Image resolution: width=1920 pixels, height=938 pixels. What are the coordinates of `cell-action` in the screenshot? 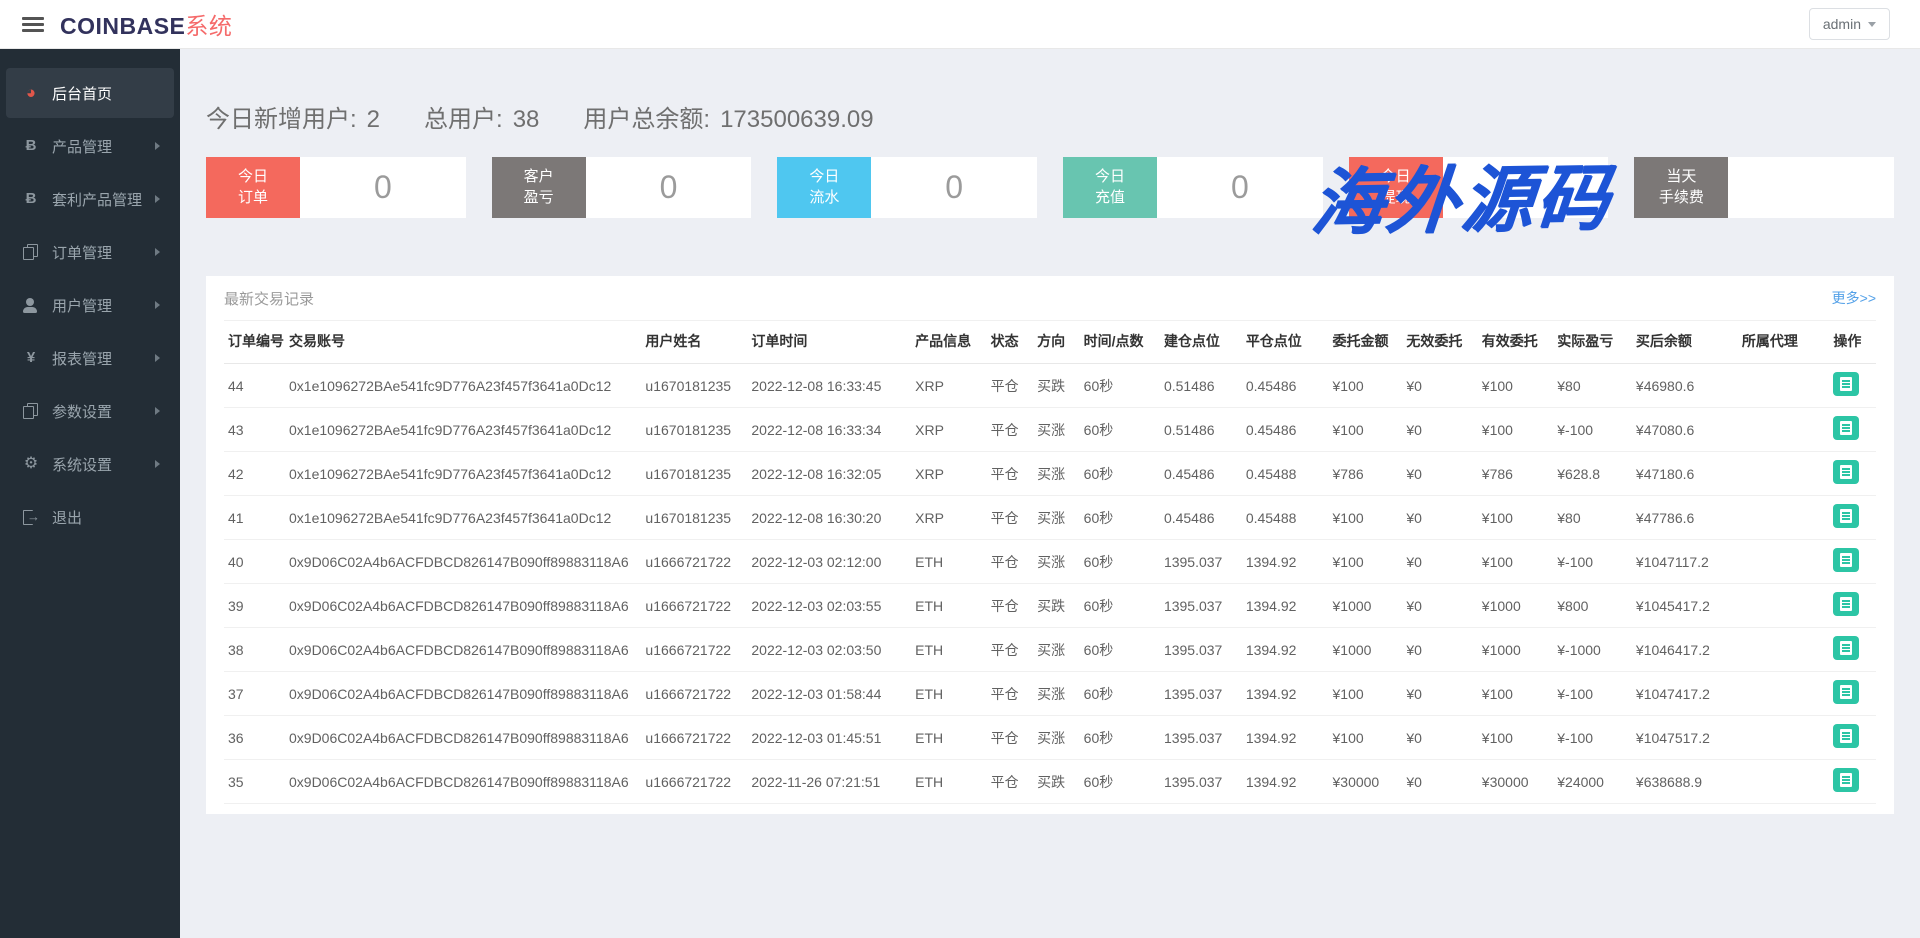 It's located at (1852, 649).